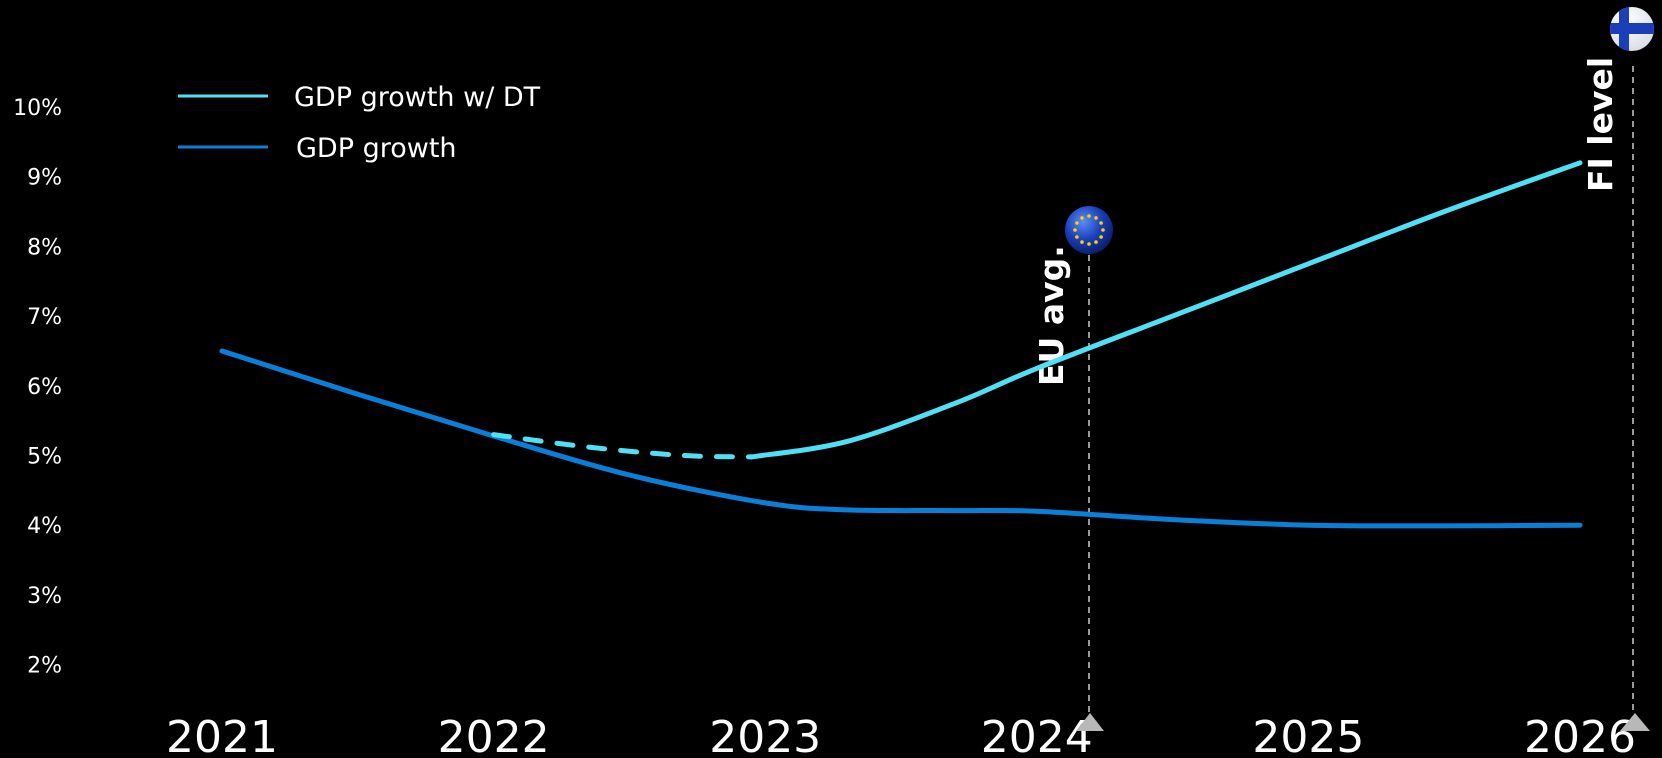 Image resolution: width=1662 pixels, height=758 pixels. Describe the element at coordinates (1308, 735) in the screenshot. I see `x-tick-label: 2025` at that location.